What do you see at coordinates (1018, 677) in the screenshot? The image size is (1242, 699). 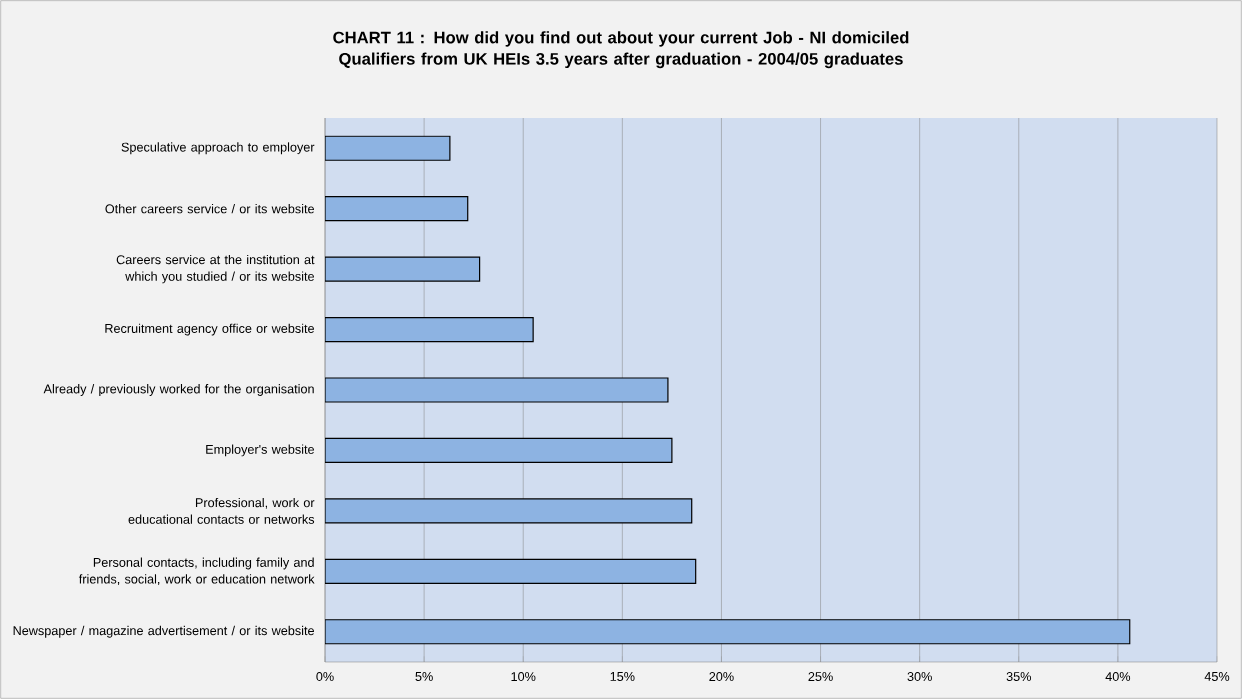 I see `x-tick-label: 35%` at bounding box center [1018, 677].